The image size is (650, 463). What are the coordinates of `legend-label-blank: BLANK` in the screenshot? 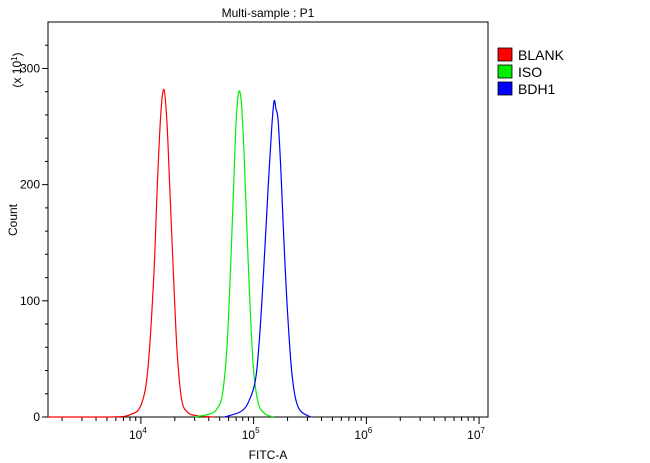 It's located at (541, 55).